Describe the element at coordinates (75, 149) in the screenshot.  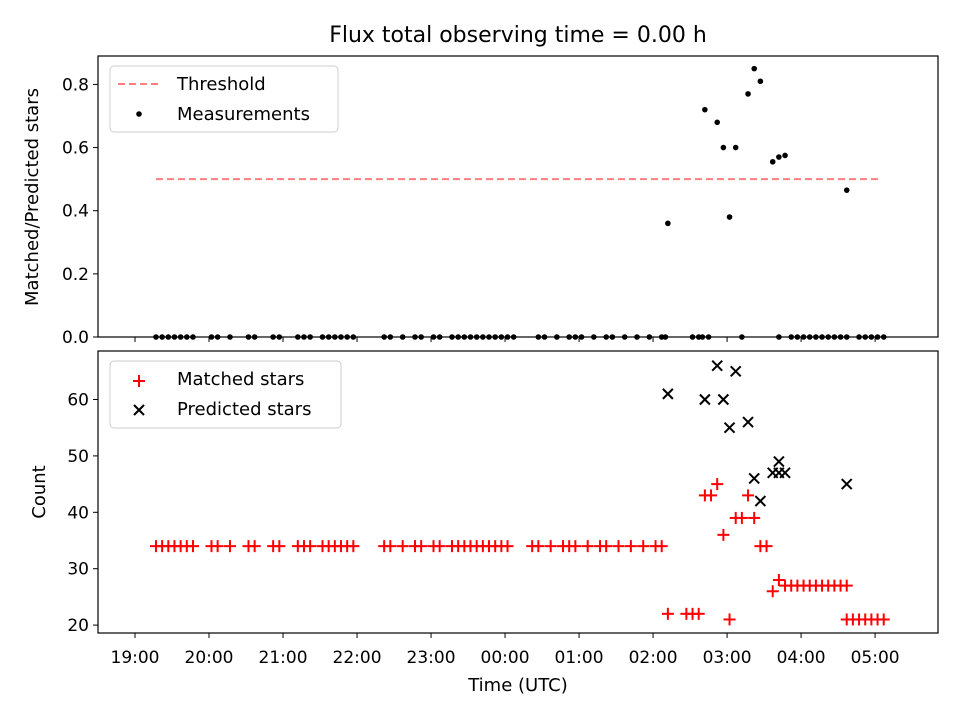
I see `top-y-tick-label: 0.6` at that location.